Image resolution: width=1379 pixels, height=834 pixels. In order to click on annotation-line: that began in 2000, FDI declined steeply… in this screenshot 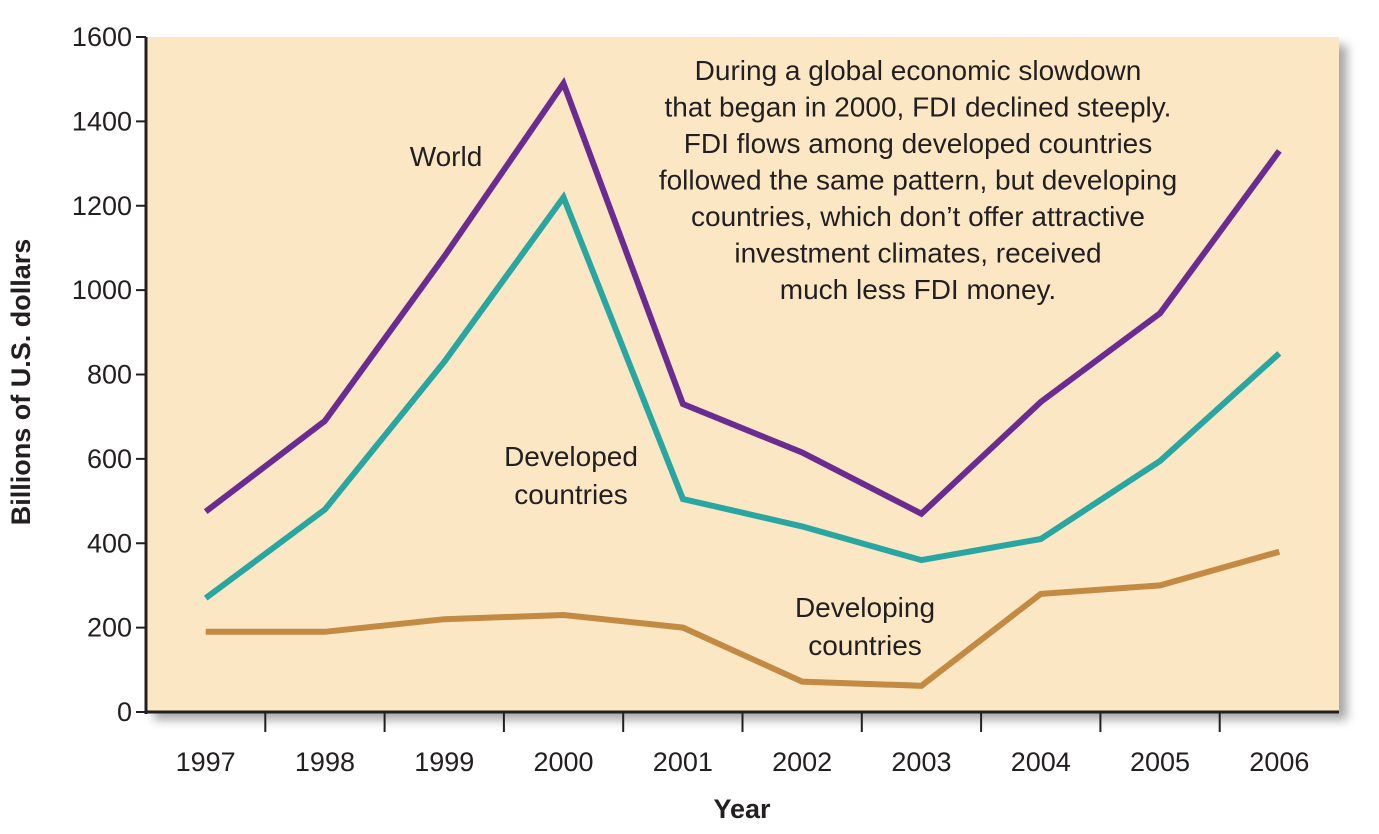, I will do `click(918, 107)`.